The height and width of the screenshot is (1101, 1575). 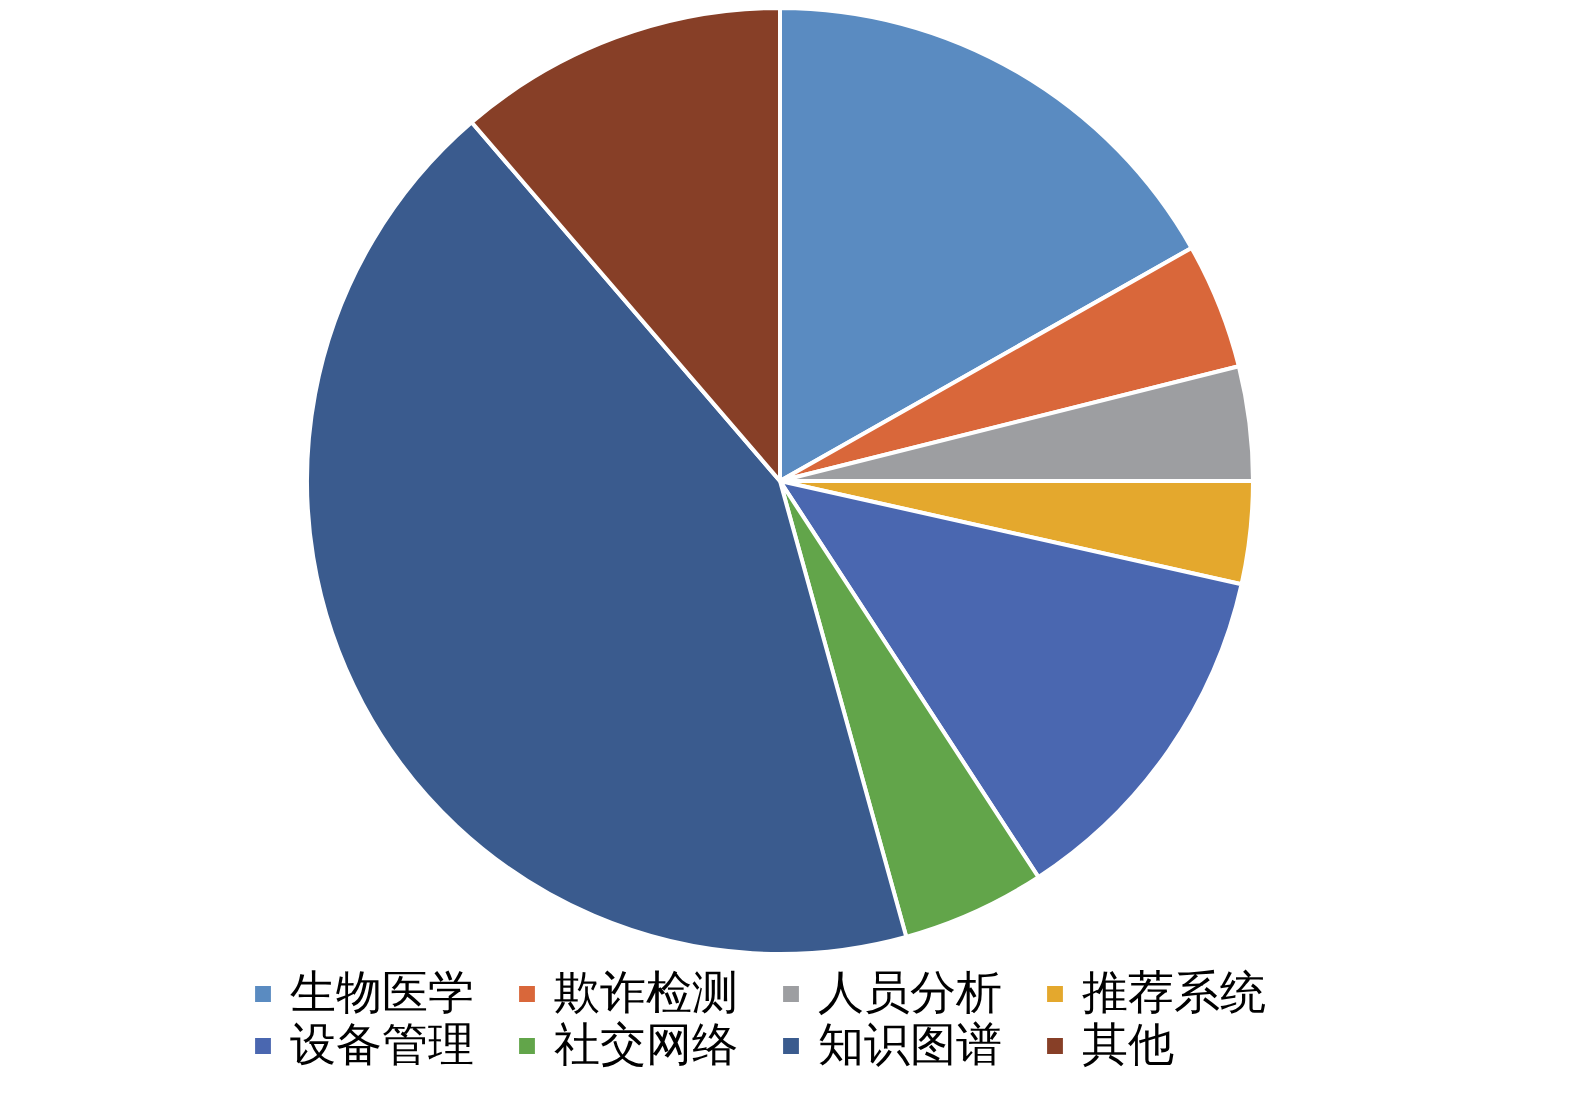 What do you see at coordinates (1174, 992) in the screenshot?
I see `legend-label: 推荐系统` at bounding box center [1174, 992].